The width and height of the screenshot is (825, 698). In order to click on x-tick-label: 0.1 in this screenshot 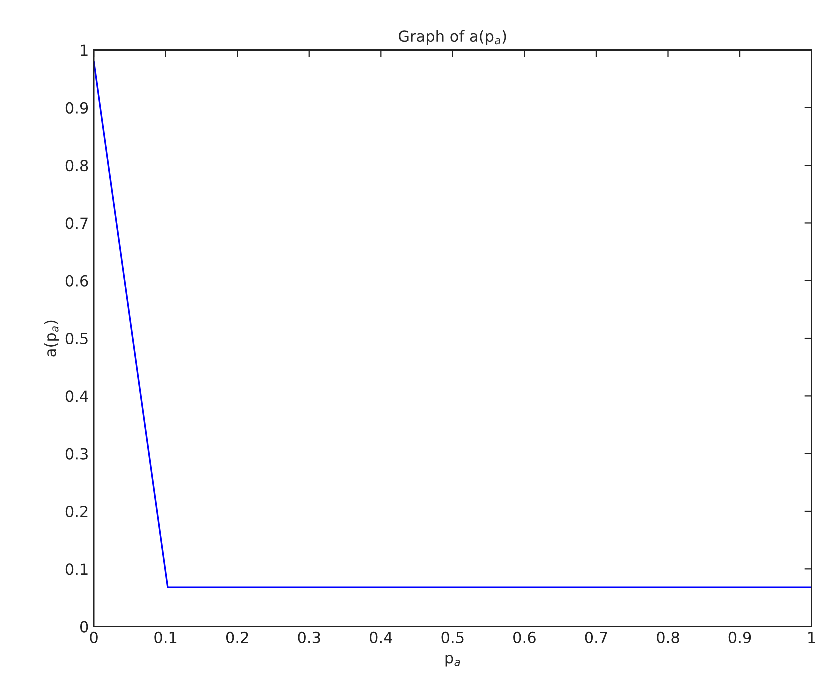, I will do `click(165, 638)`.